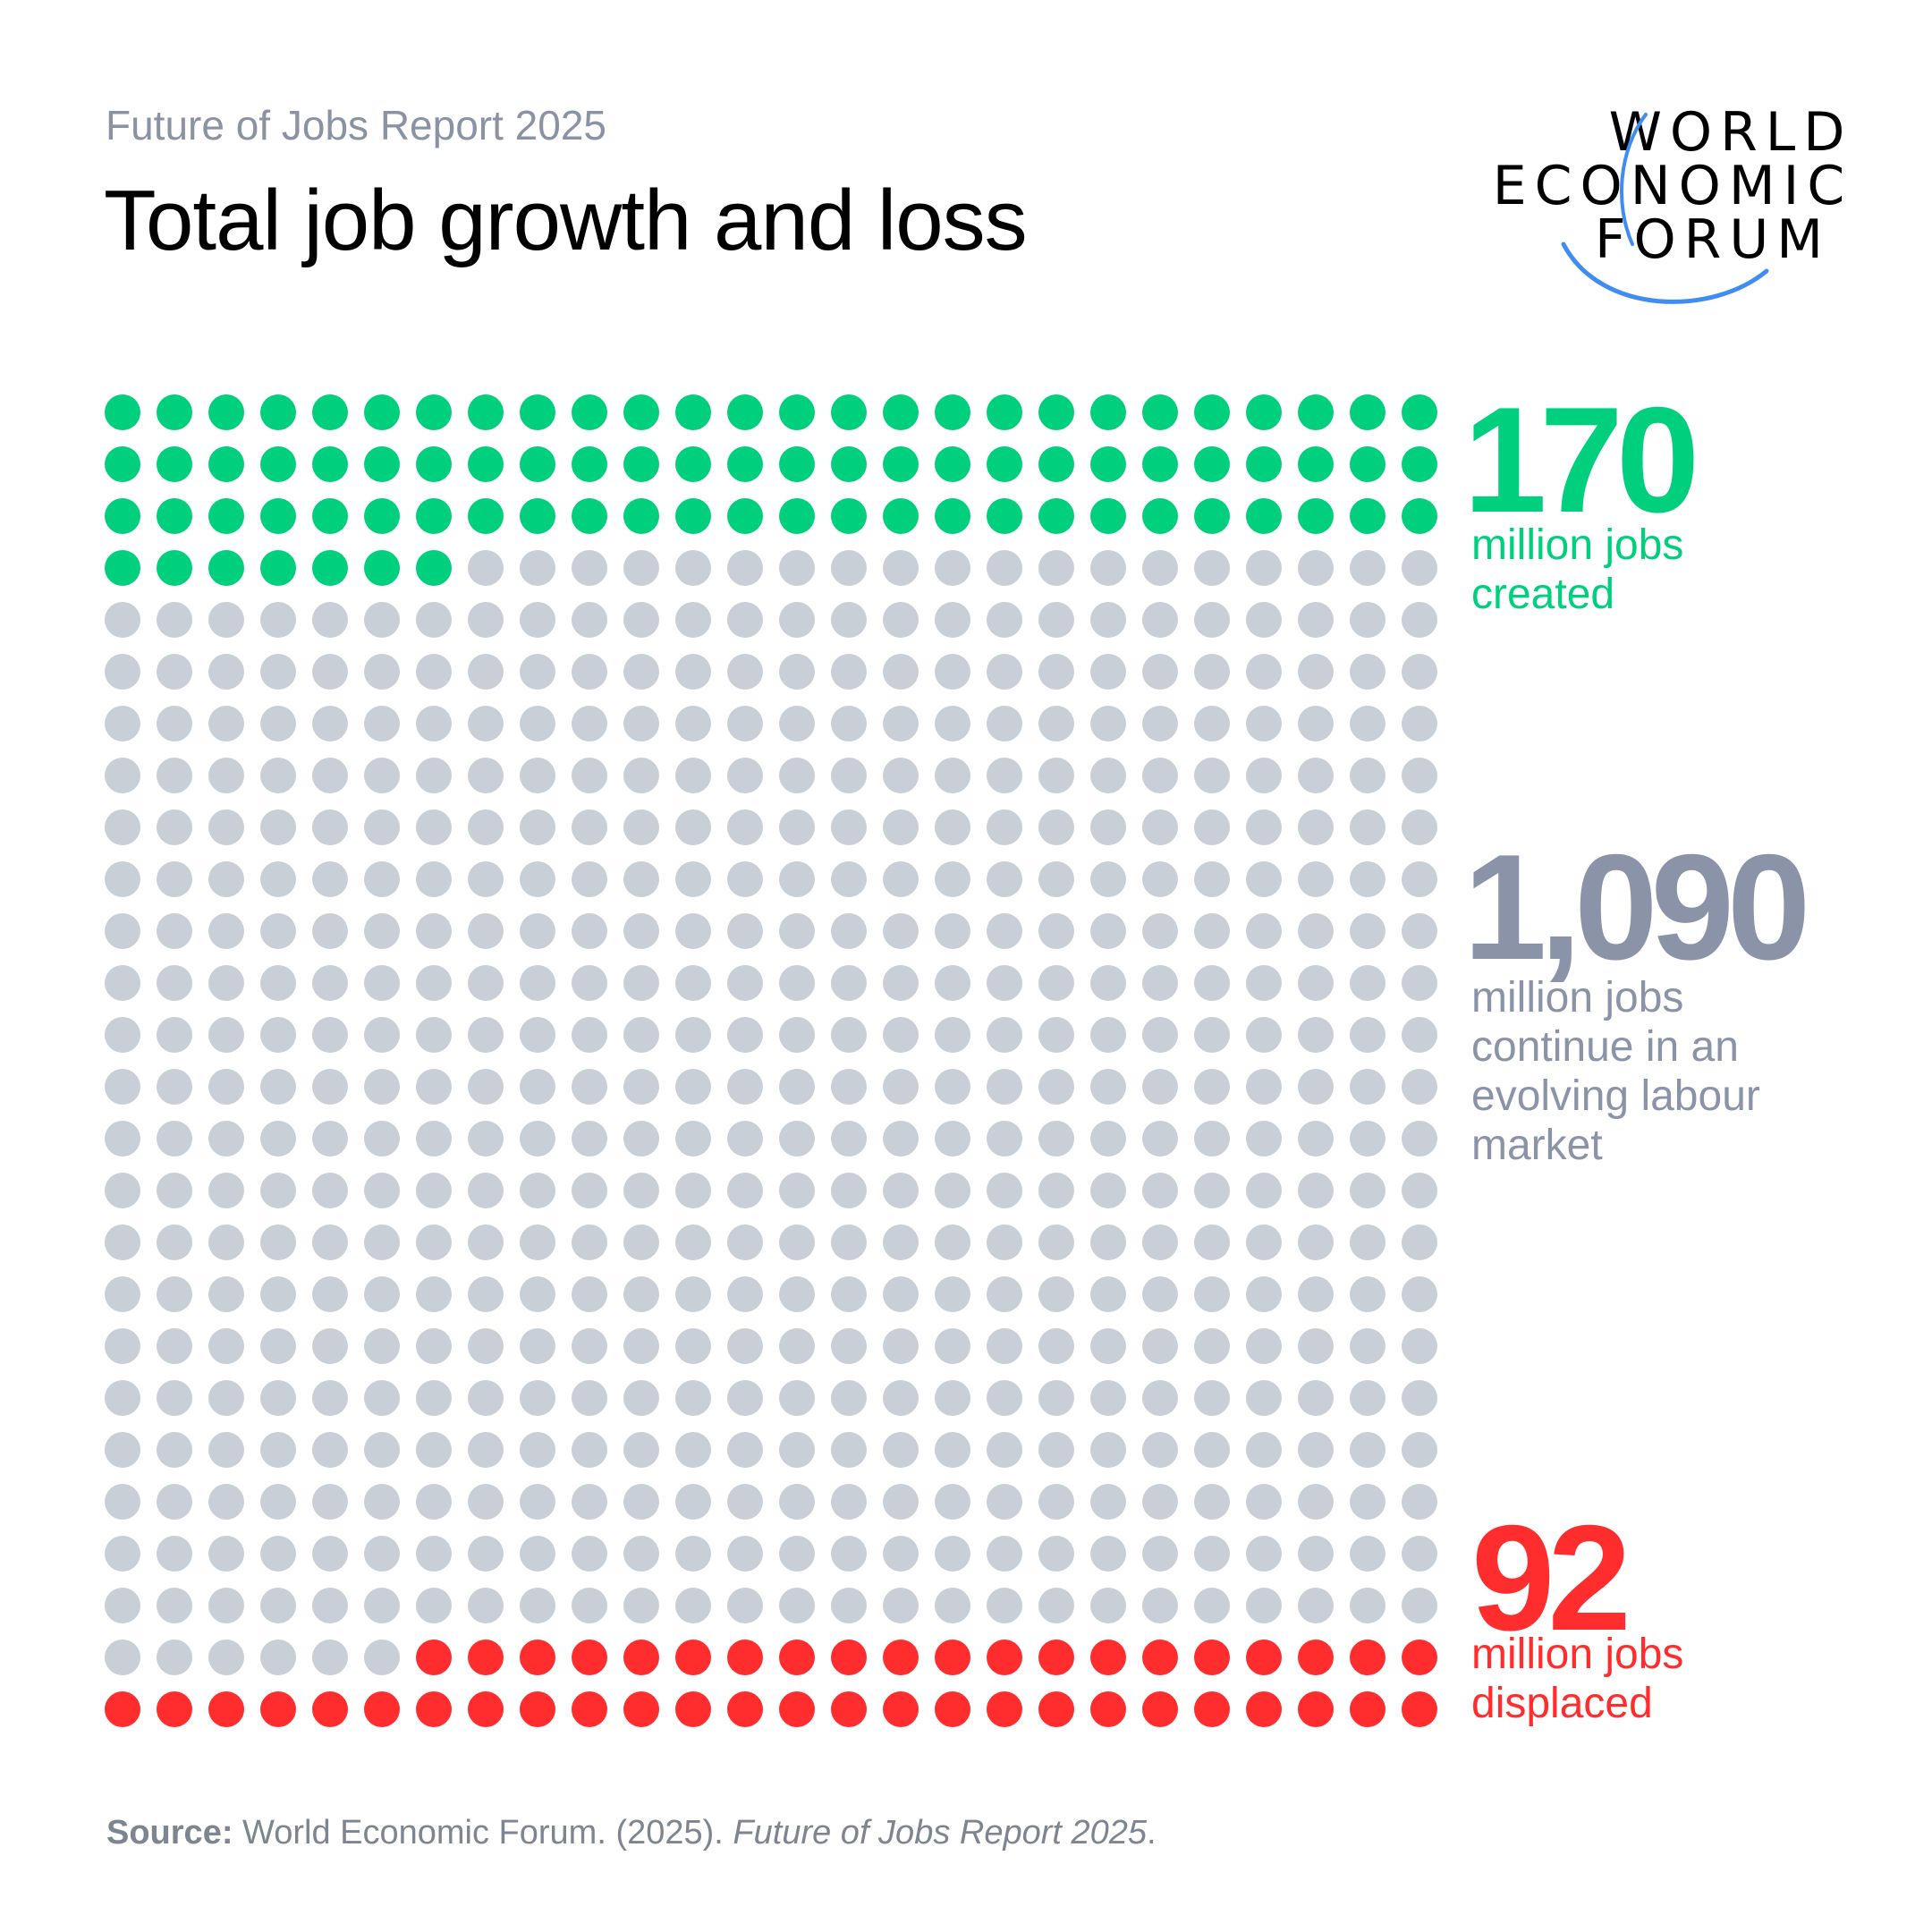  What do you see at coordinates (940, 1833) in the screenshot?
I see `source-report-title: Future of Jobs Report 2025` at bounding box center [940, 1833].